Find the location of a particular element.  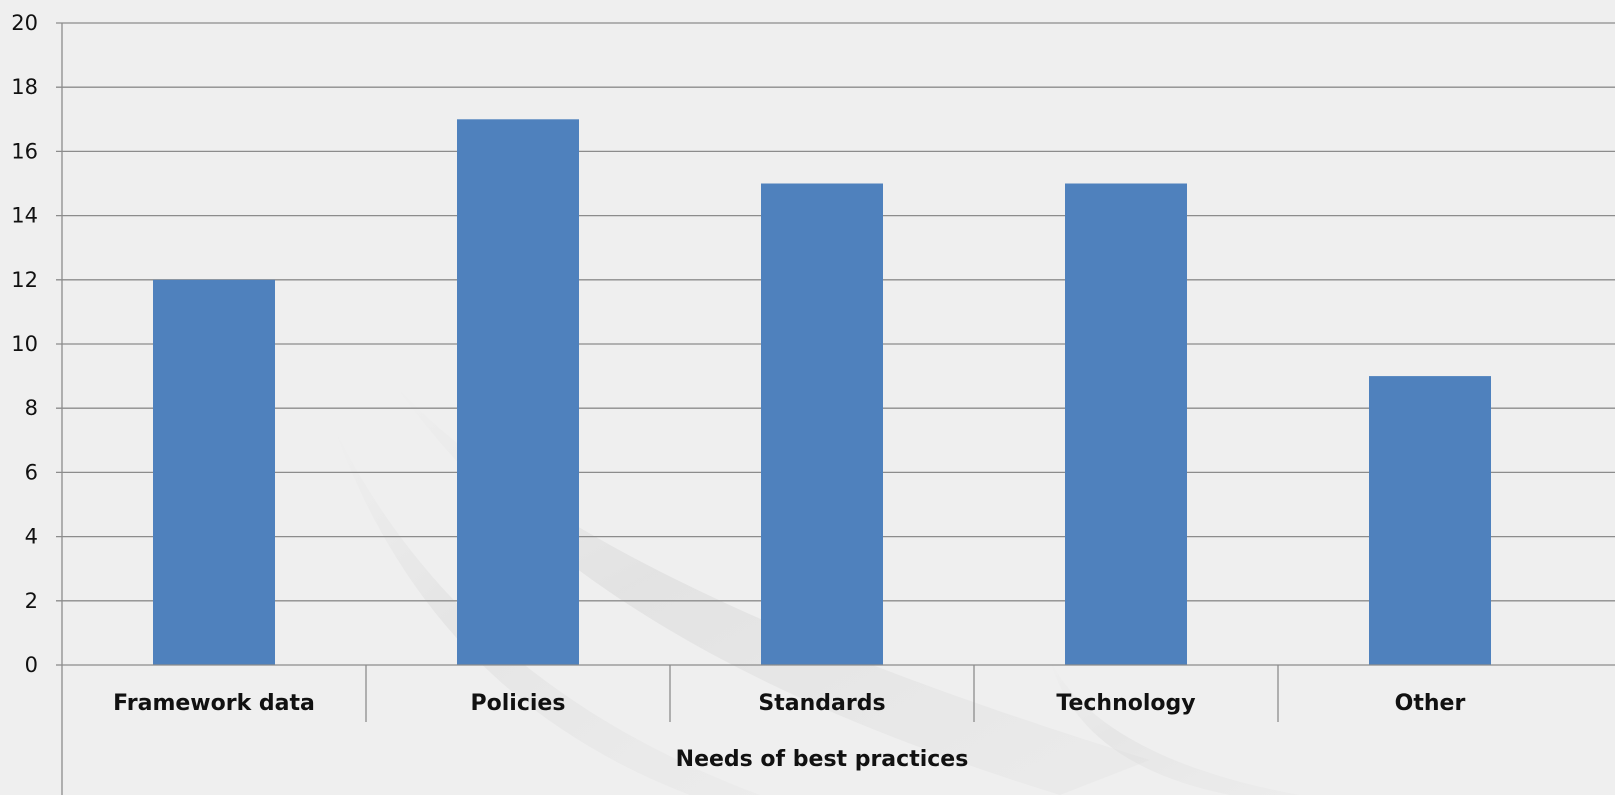

y-tick-label: 4 is located at coordinates (31, 537).